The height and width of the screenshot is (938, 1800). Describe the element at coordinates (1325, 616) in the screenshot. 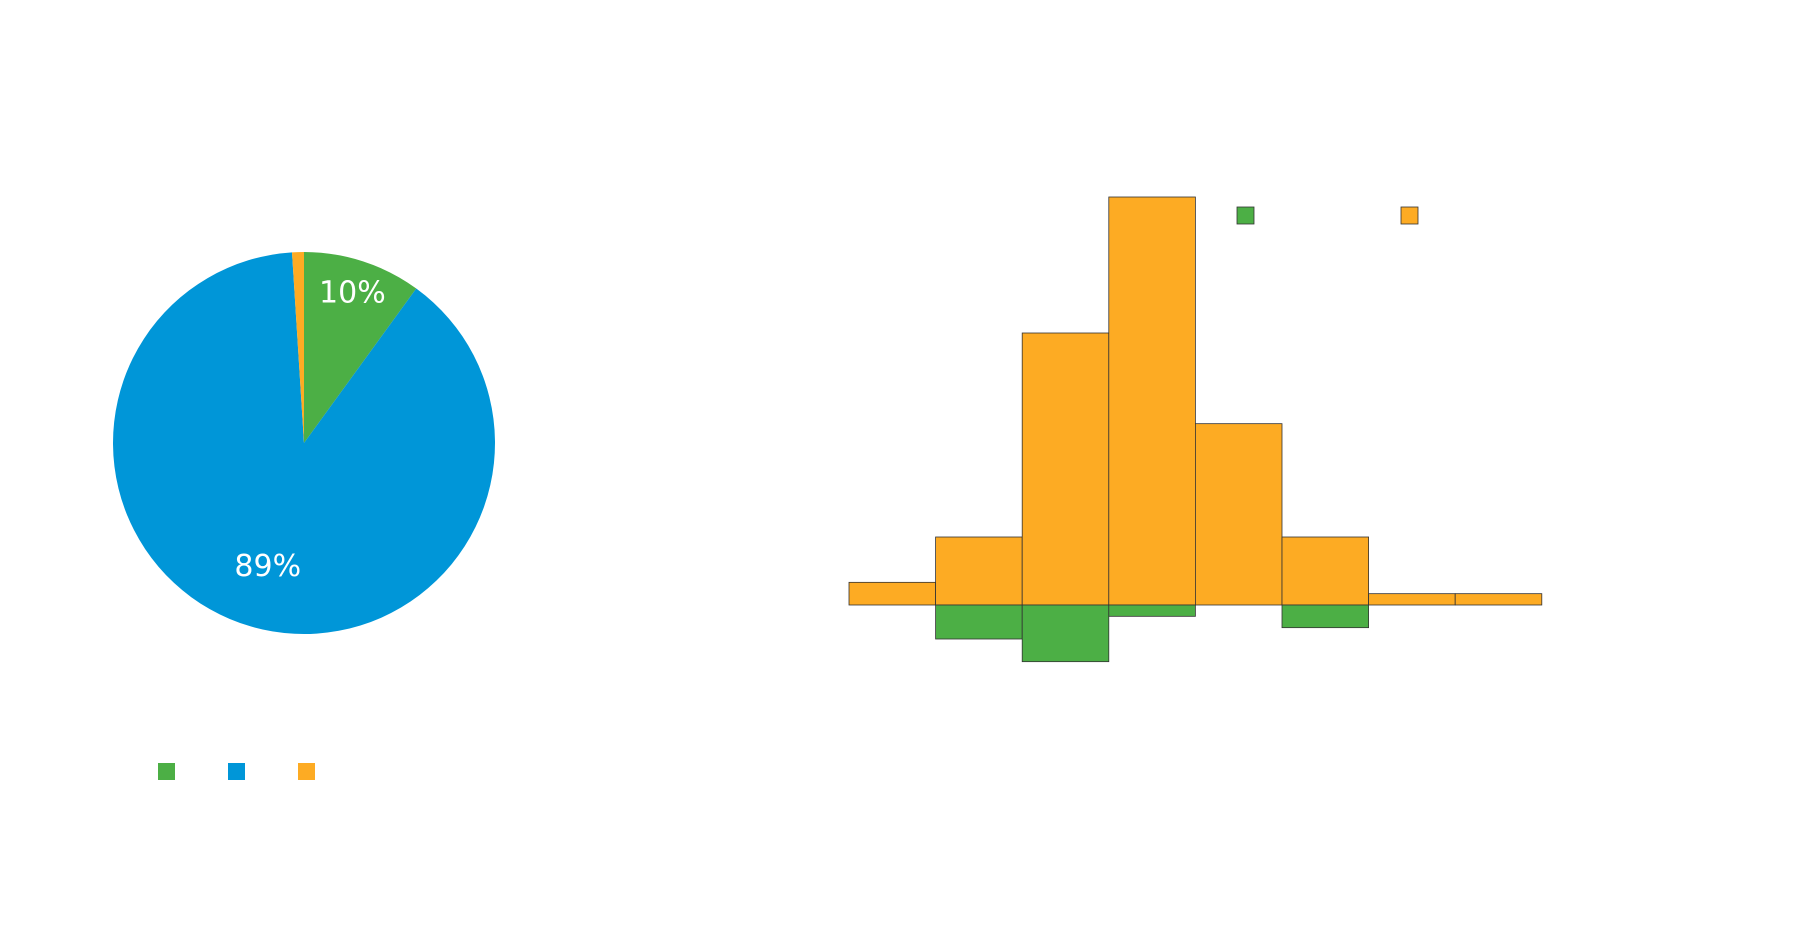

I see `hist-bar-s1-b5` at that location.